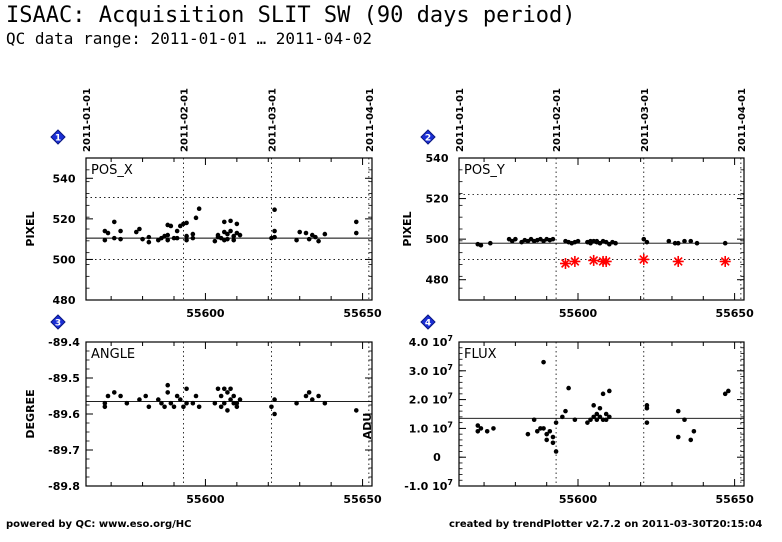 This screenshot has width=782, height=542. Describe the element at coordinates (407, 228) in the screenshot. I see `y-axis-label: PIXEL` at that location.